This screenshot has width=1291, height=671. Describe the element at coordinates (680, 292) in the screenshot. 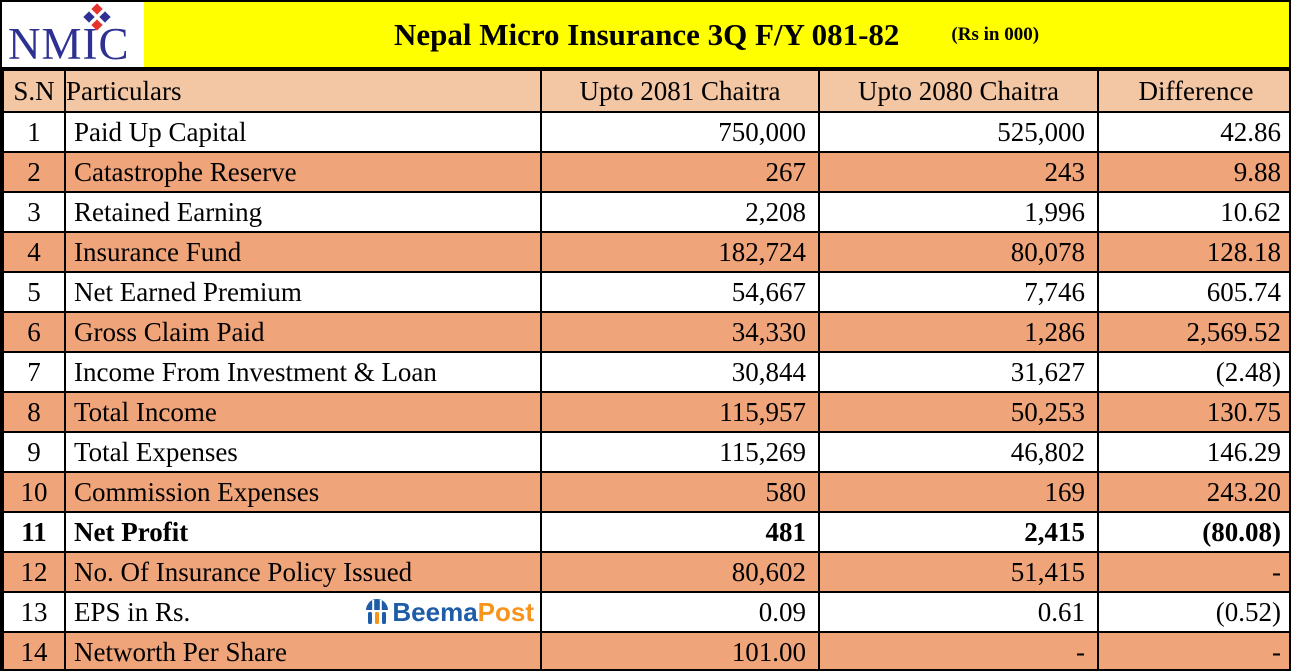

I see `value-2081-cell: 54,667` at that location.